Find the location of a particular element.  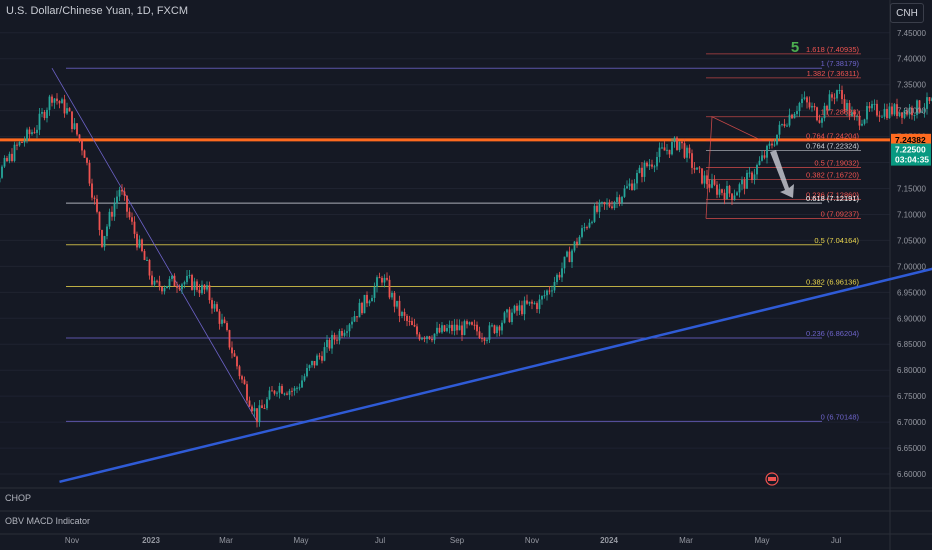

y-tick-label: 7.15000 is located at coordinates (911, 189).